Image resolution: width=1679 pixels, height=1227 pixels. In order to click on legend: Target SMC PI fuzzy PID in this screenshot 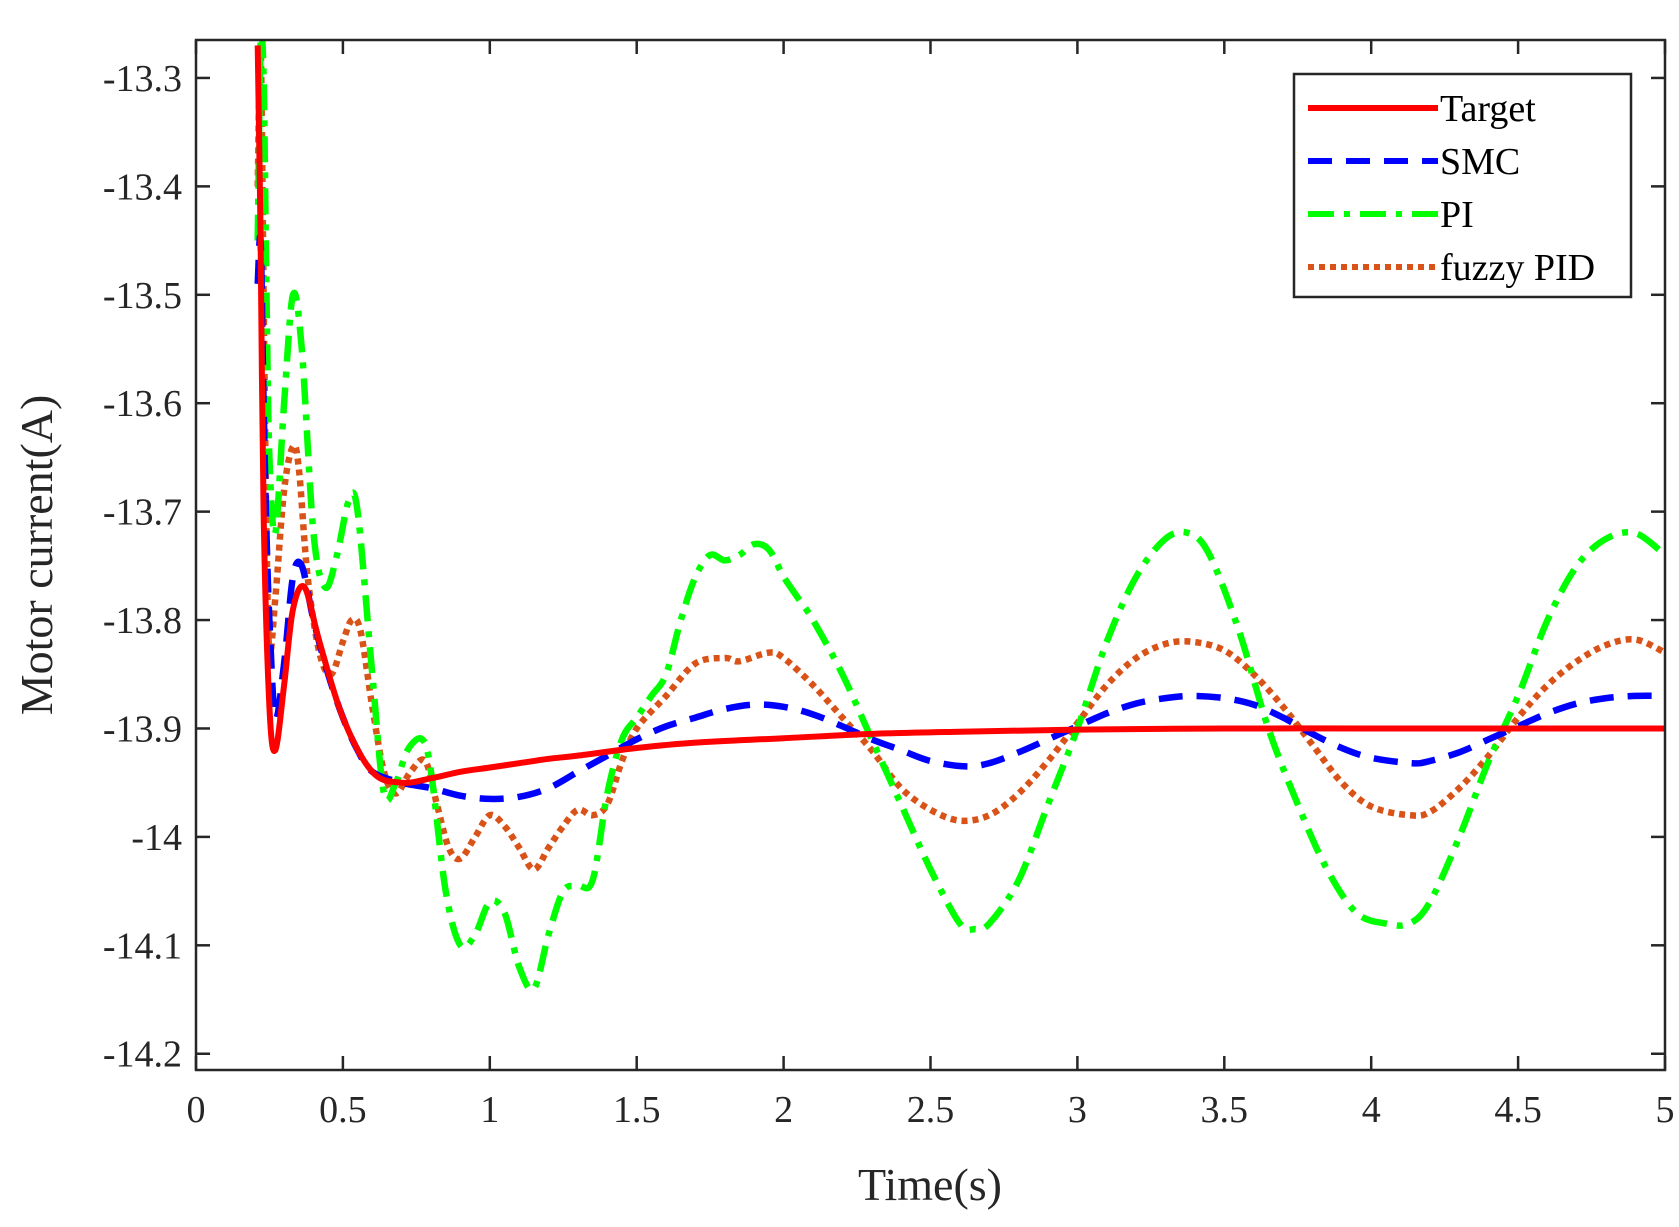, I will do `click(1462, 185)`.